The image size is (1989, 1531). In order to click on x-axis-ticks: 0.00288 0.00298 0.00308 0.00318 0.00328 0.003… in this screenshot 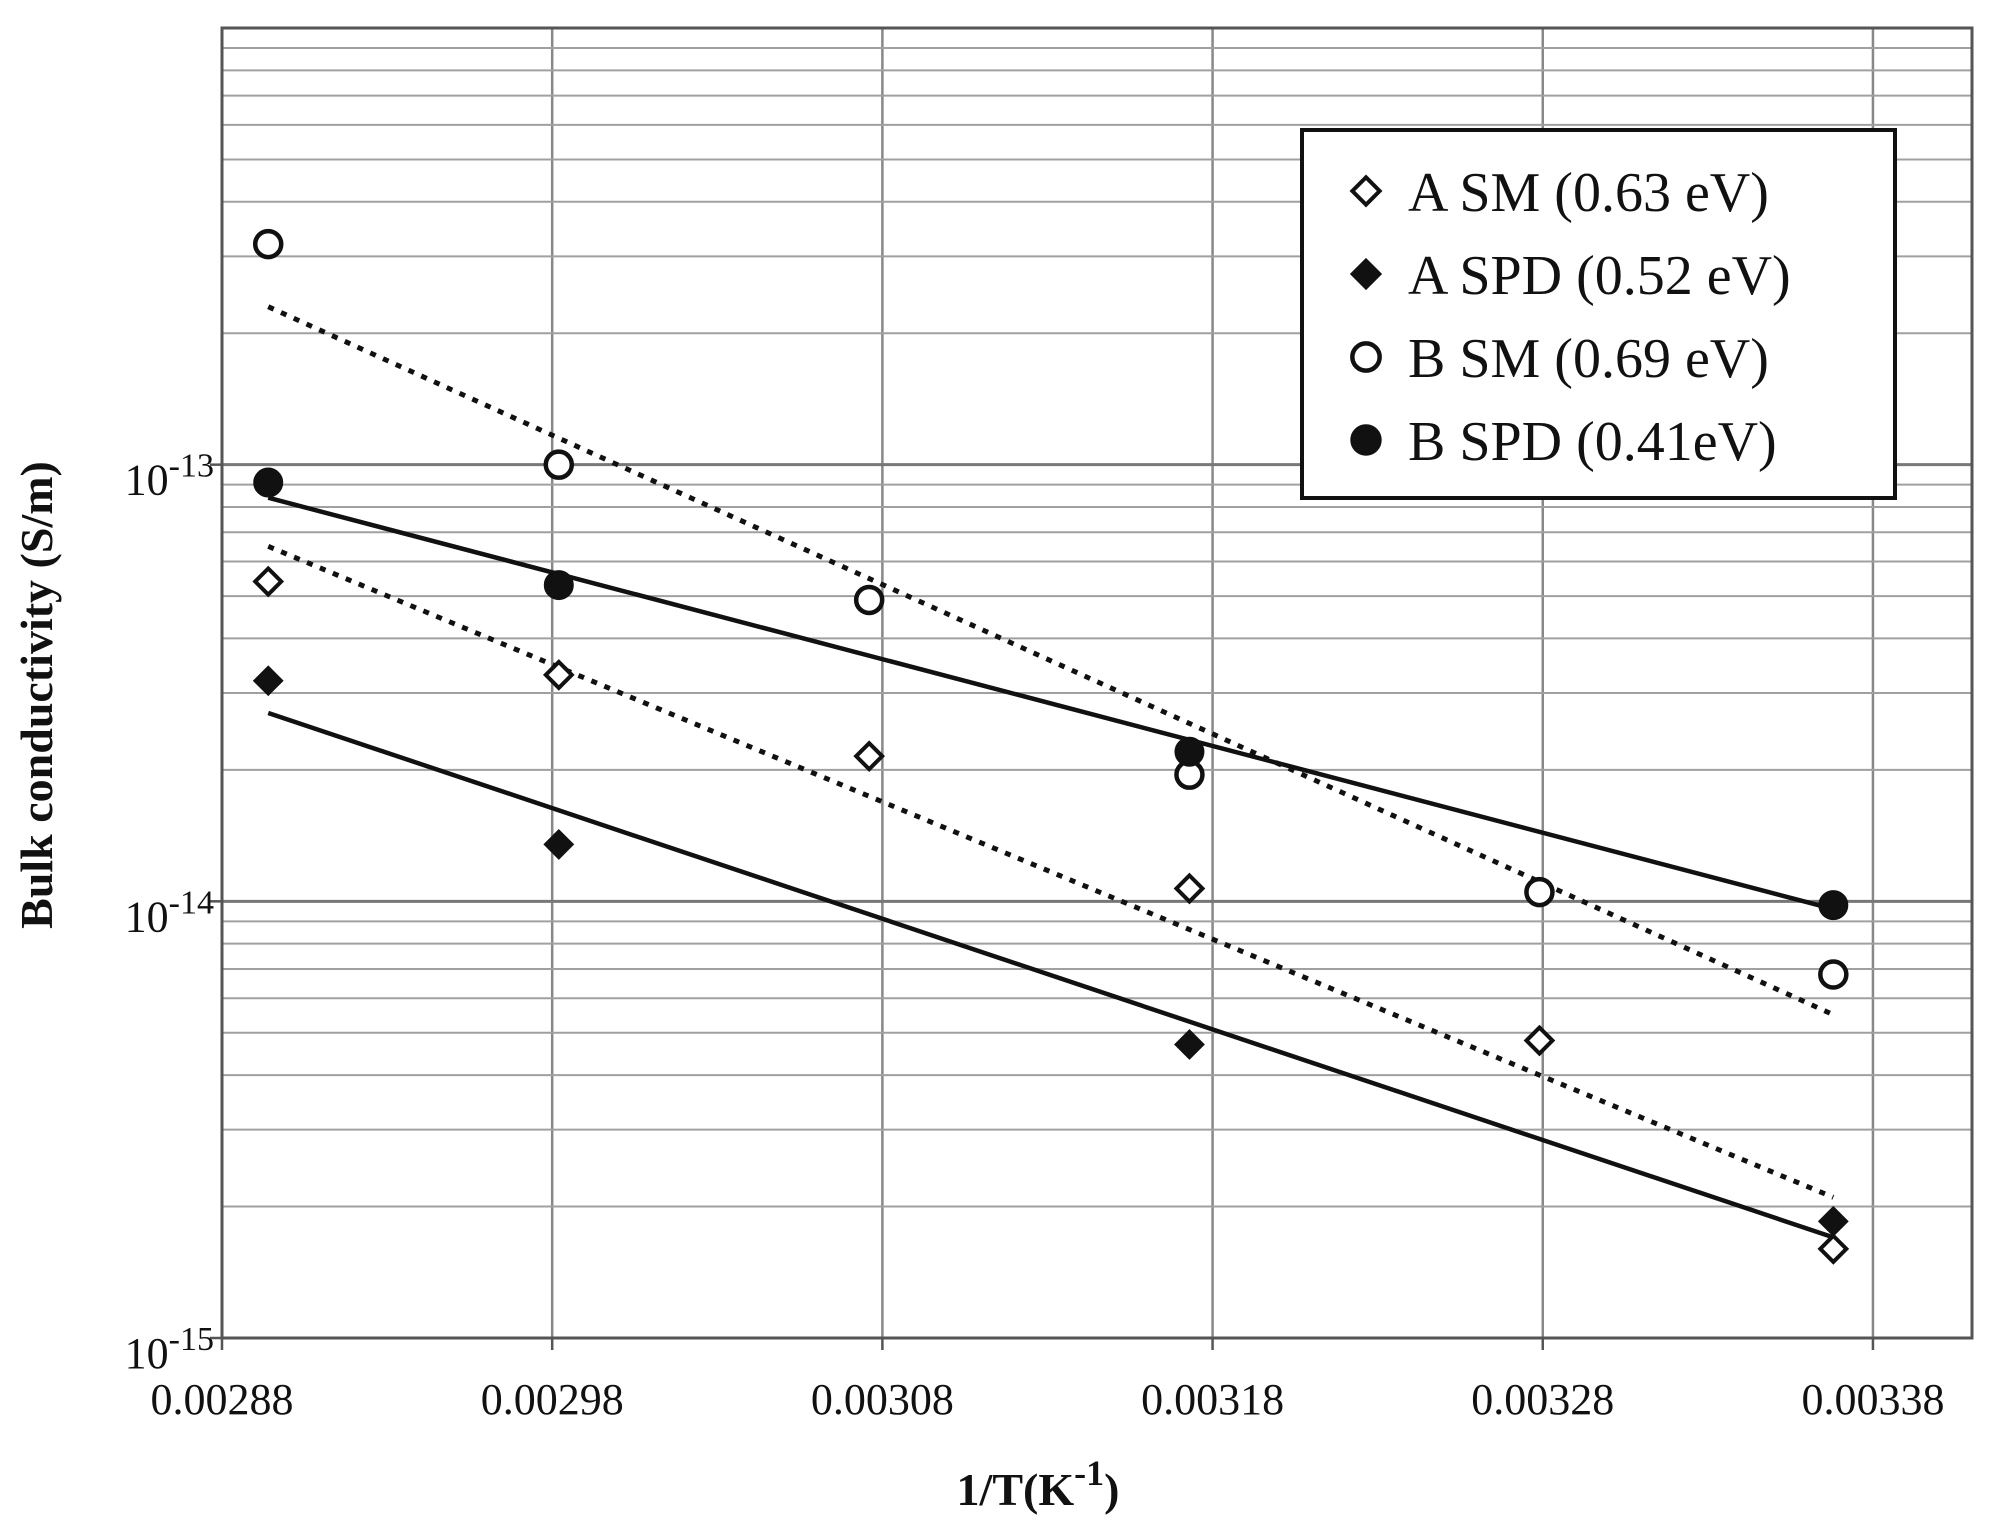, I will do `click(1047, 1381)`.